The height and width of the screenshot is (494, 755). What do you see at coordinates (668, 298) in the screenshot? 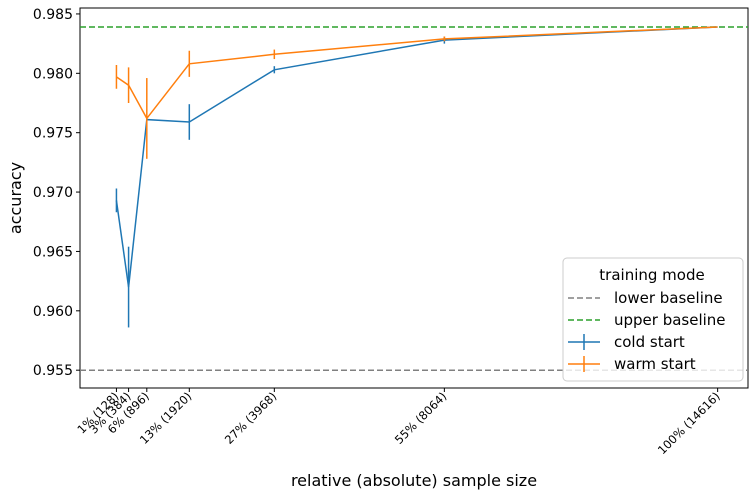
I see `legend-label: lower baseline` at bounding box center [668, 298].